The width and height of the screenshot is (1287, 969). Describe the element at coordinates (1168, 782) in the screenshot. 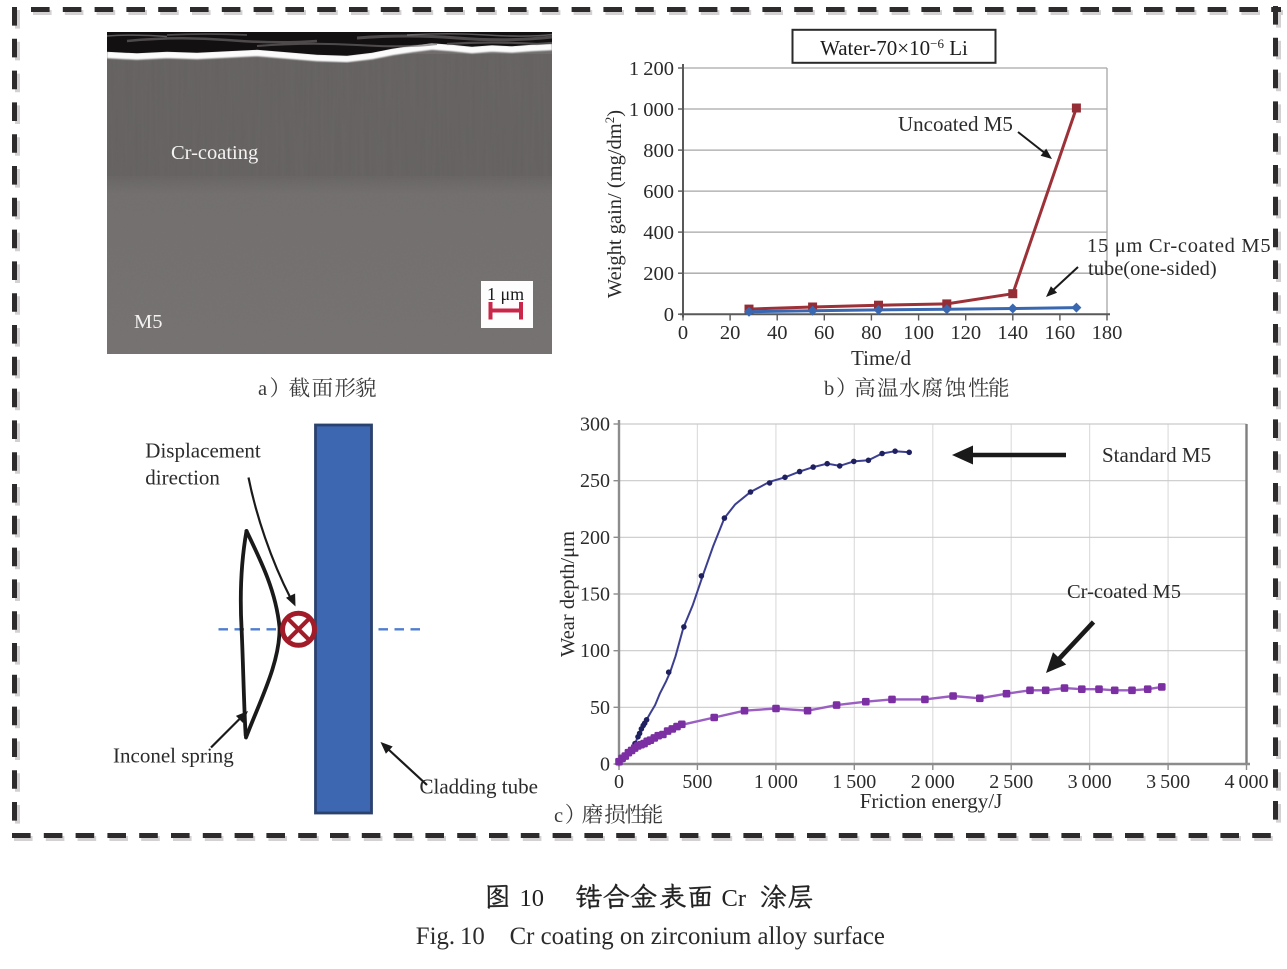

I see `svg-text: 3 500` at that location.